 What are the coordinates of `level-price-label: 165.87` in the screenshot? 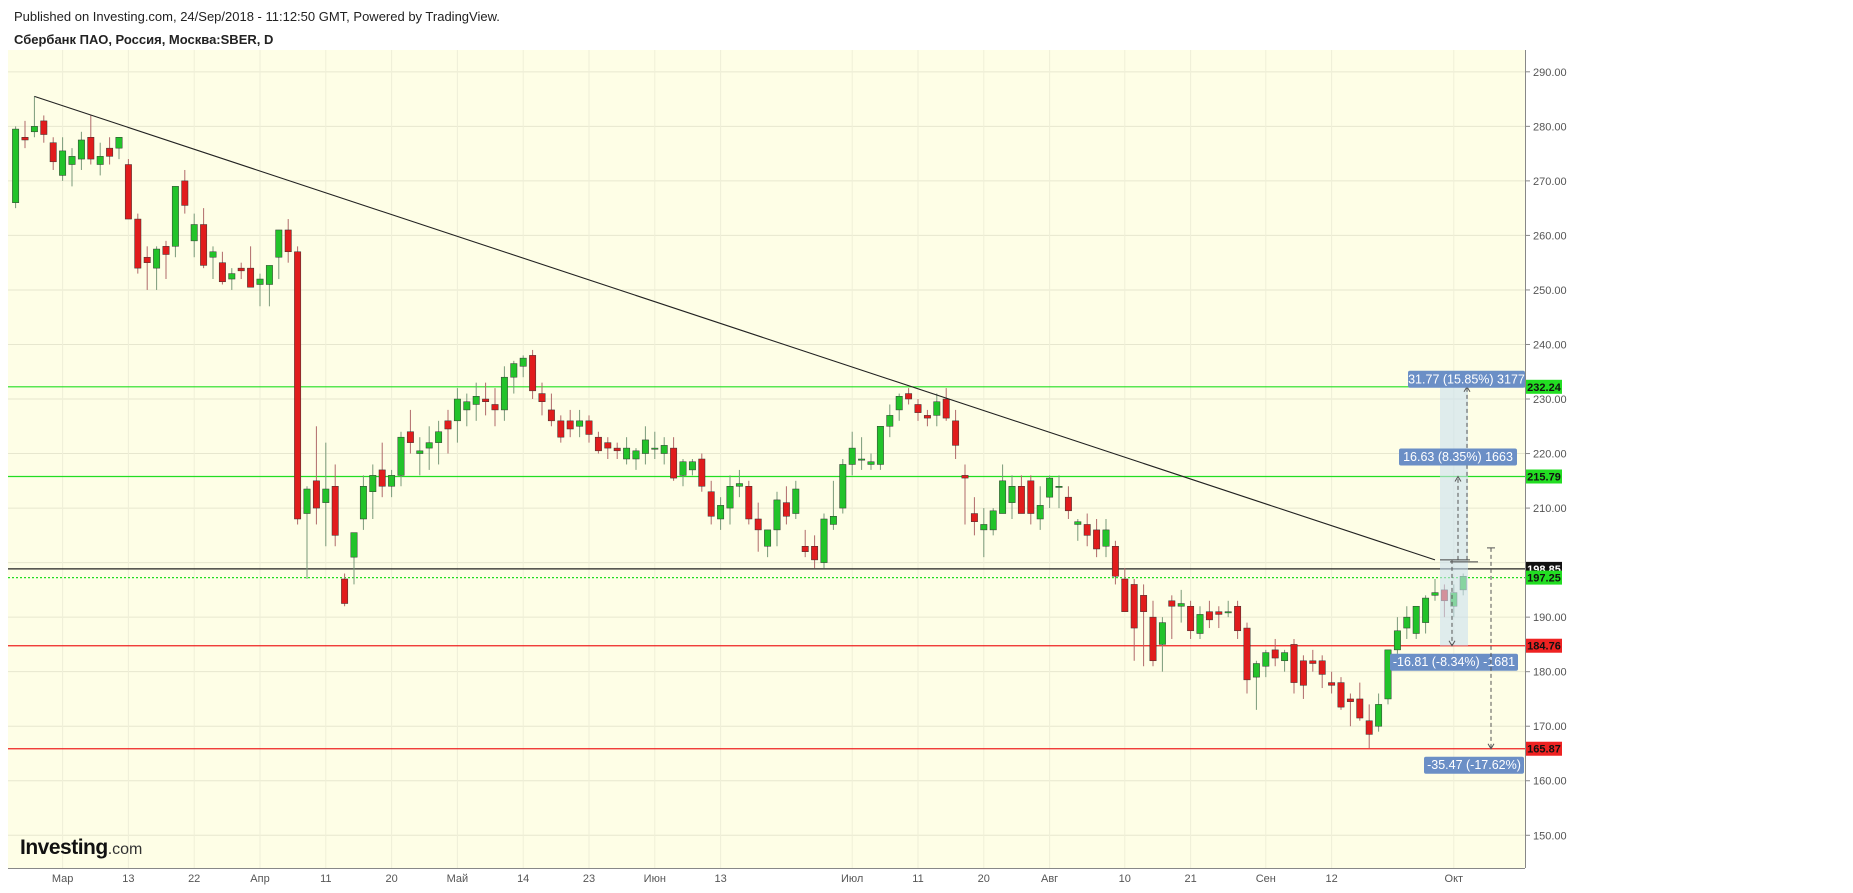 It's located at (1544, 750).